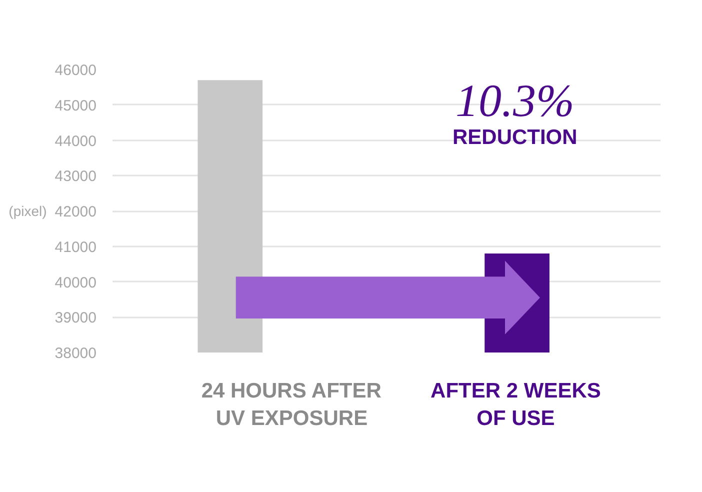 The width and height of the screenshot is (702, 492). What do you see at coordinates (291, 404) in the screenshot?
I see `x-tick-label: 24 HOURS AFTER UV EXPOSURE` at bounding box center [291, 404].